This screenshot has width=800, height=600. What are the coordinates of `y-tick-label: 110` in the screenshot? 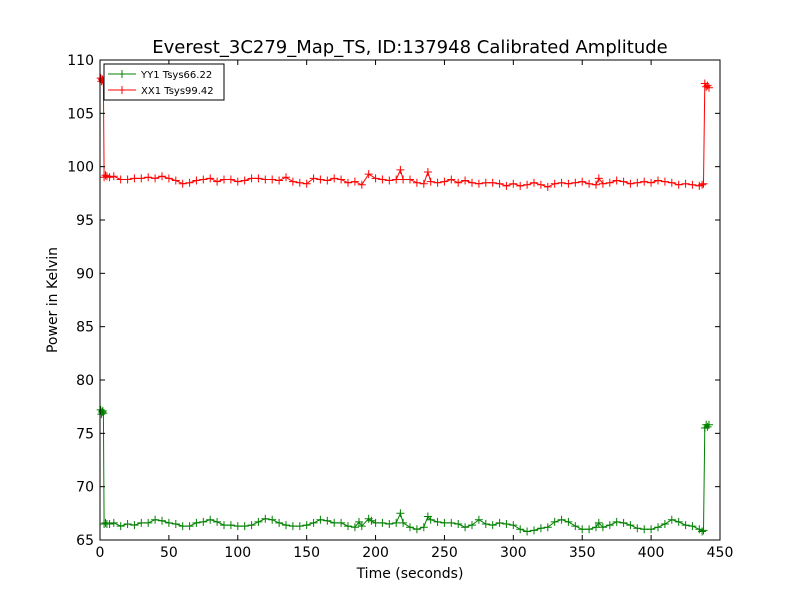 It's located at (80, 61).